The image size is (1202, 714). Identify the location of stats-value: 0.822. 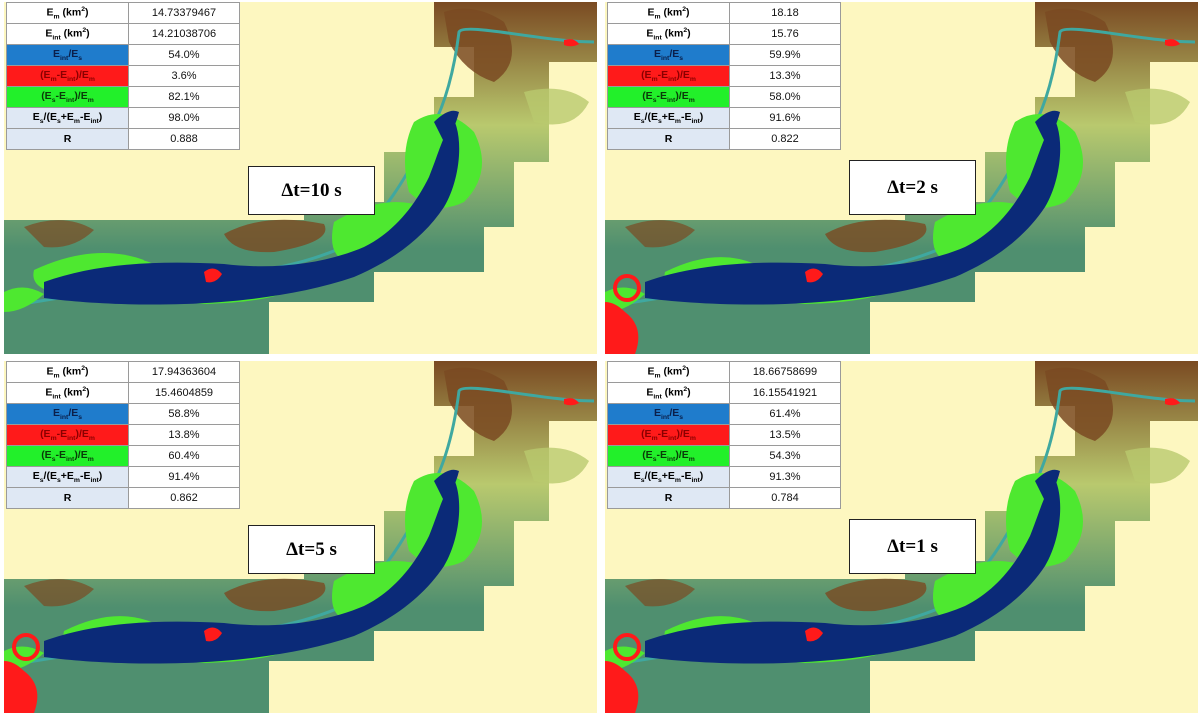
(785, 139).